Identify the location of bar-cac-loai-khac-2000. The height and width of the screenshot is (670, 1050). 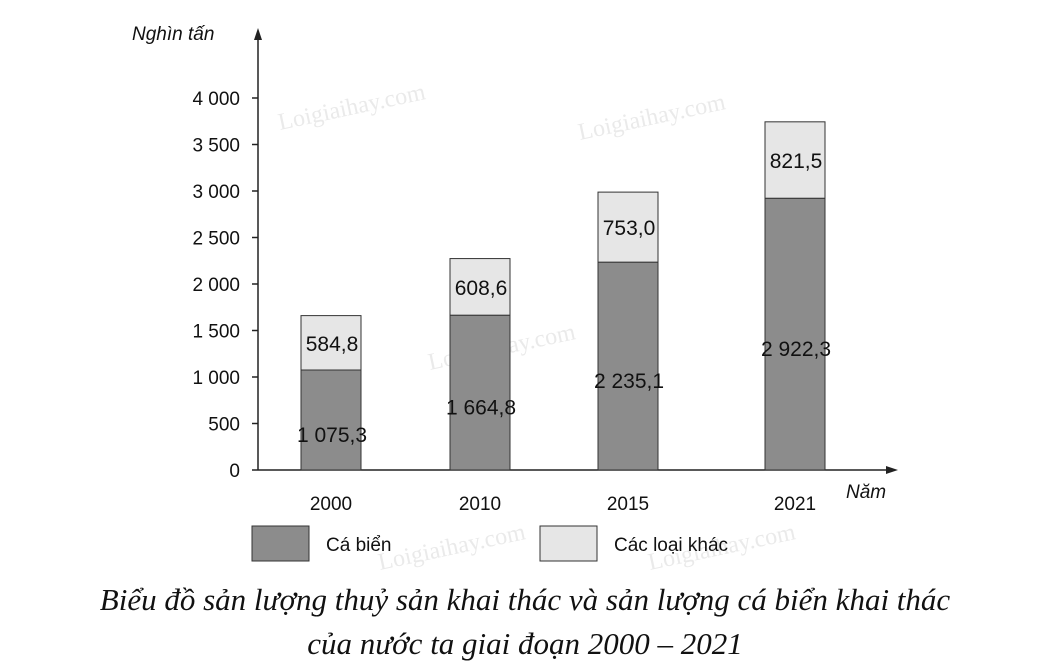
(331, 343).